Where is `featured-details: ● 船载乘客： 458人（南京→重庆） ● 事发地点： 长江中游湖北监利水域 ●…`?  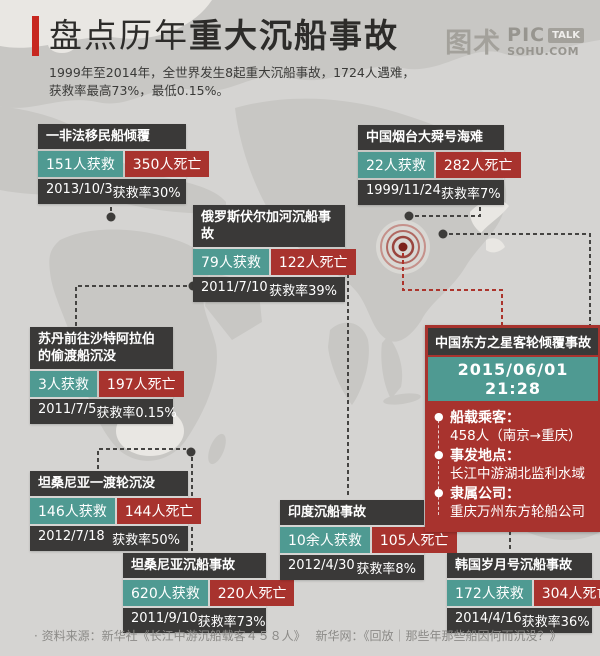
featured-details: ● 船载乘客： 458人（南京→重庆） ● 事发地点： 长江中游湖北监利水域 ●… is located at coordinates (513, 465).